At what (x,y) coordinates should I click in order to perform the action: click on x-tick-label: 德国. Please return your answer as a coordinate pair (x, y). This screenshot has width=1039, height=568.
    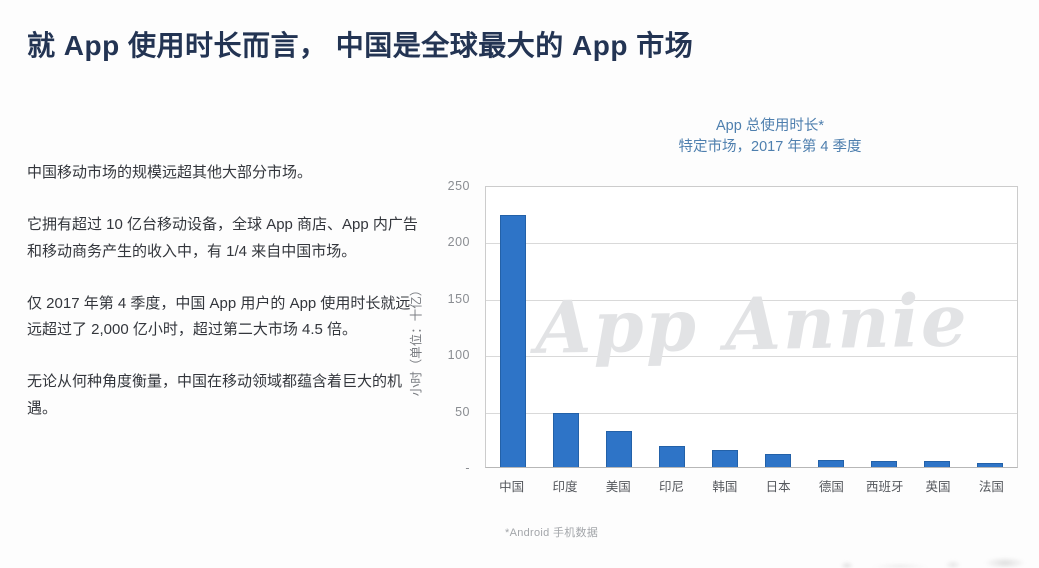
    Looking at the image, I should click on (831, 487).